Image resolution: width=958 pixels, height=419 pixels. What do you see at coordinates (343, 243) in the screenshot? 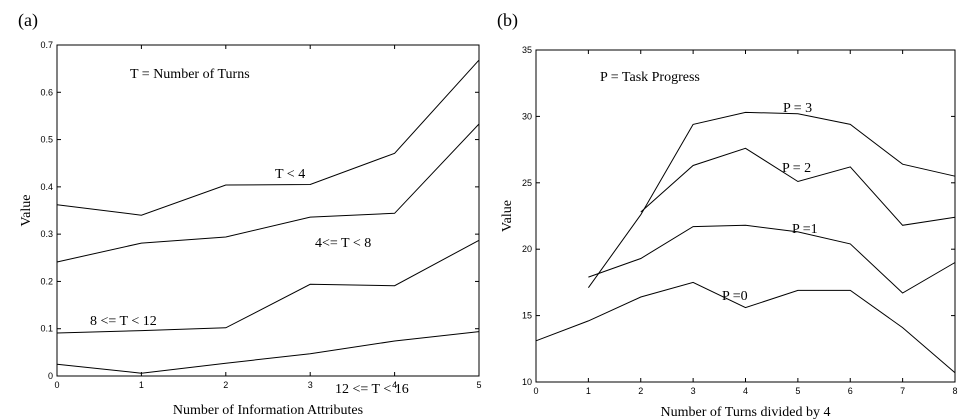
I see `series-label-2: 4<= T < 8` at bounding box center [343, 243].